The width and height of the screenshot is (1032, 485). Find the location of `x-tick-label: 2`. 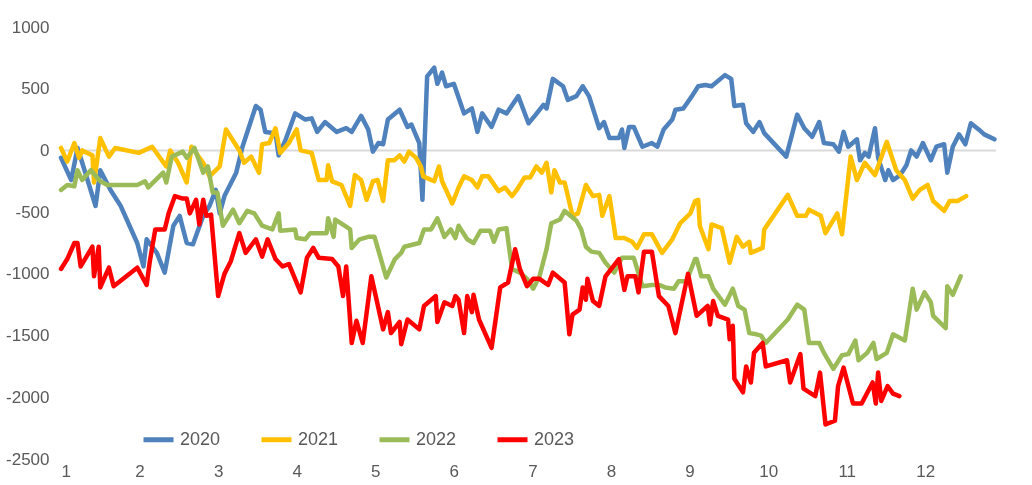

x-tick-label: 2 is located at coordinates (140, 471).